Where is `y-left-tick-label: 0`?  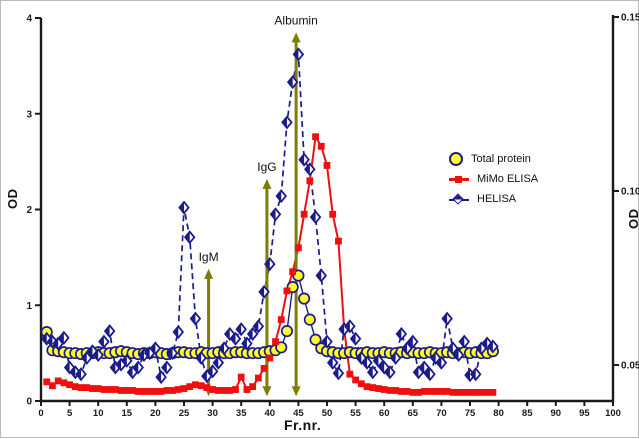
y-left-tick-label: 0 is located at coordinates (29, 402).